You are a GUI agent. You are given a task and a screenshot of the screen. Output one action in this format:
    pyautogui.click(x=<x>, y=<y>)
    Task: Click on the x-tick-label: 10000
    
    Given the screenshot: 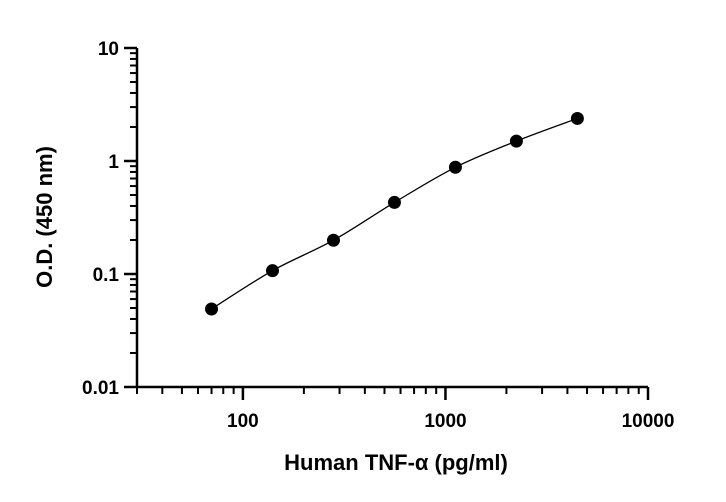 What is the action you would take?
    pyautogui.click(x=648, y=421)
    